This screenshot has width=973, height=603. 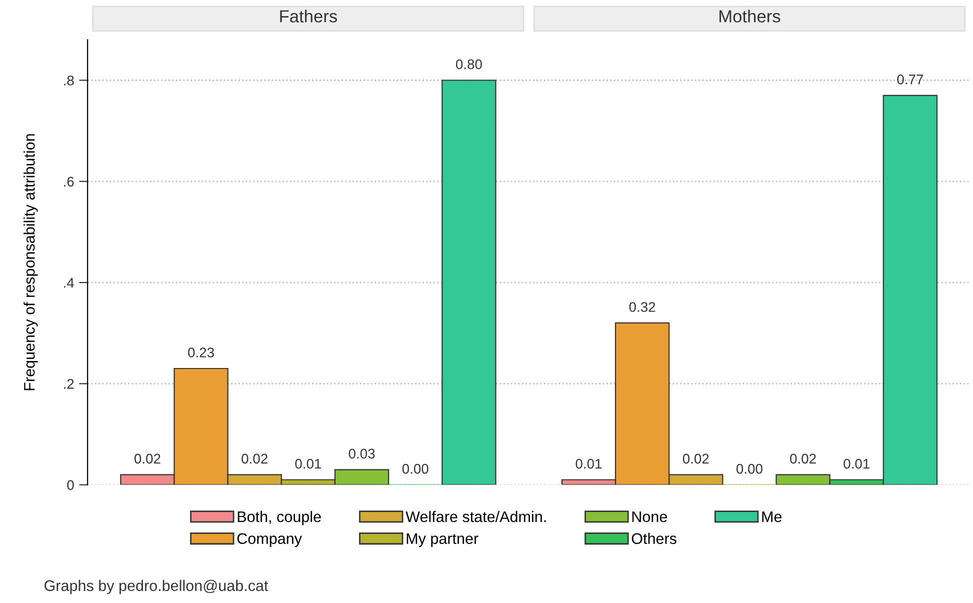 I want to click on data-label: 0.80, so click(x=469, y=64).